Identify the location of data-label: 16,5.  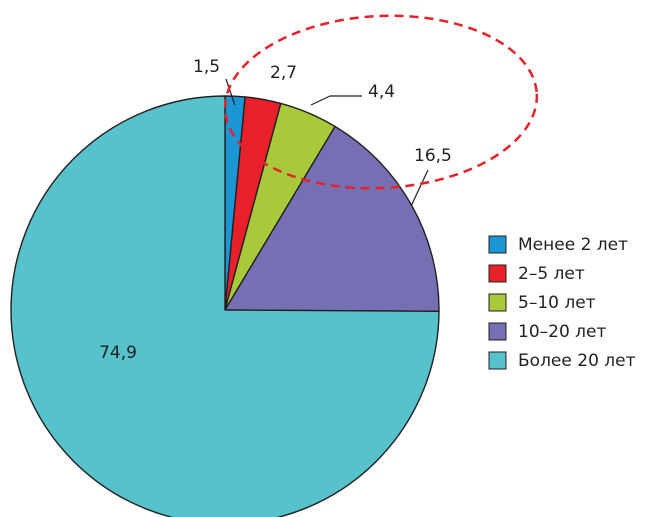
(433, 156).